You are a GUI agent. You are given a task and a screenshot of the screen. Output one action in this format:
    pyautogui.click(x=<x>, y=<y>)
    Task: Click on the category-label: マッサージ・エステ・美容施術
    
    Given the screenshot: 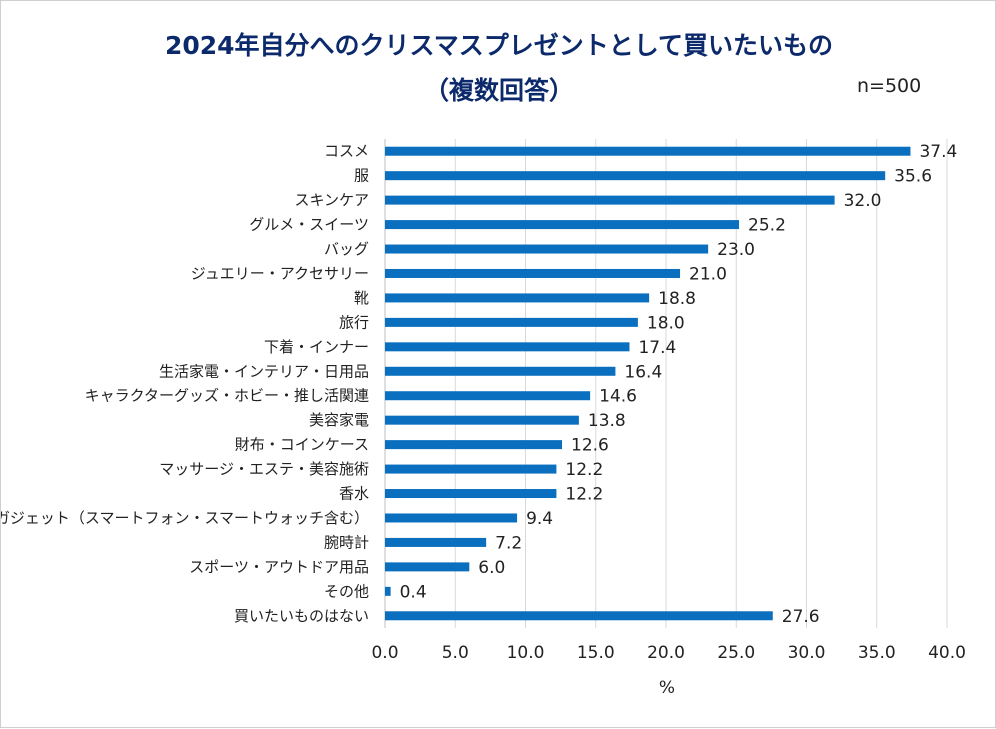 What is the action you would take?
    pyautogui.click(x=264, y=469)
    